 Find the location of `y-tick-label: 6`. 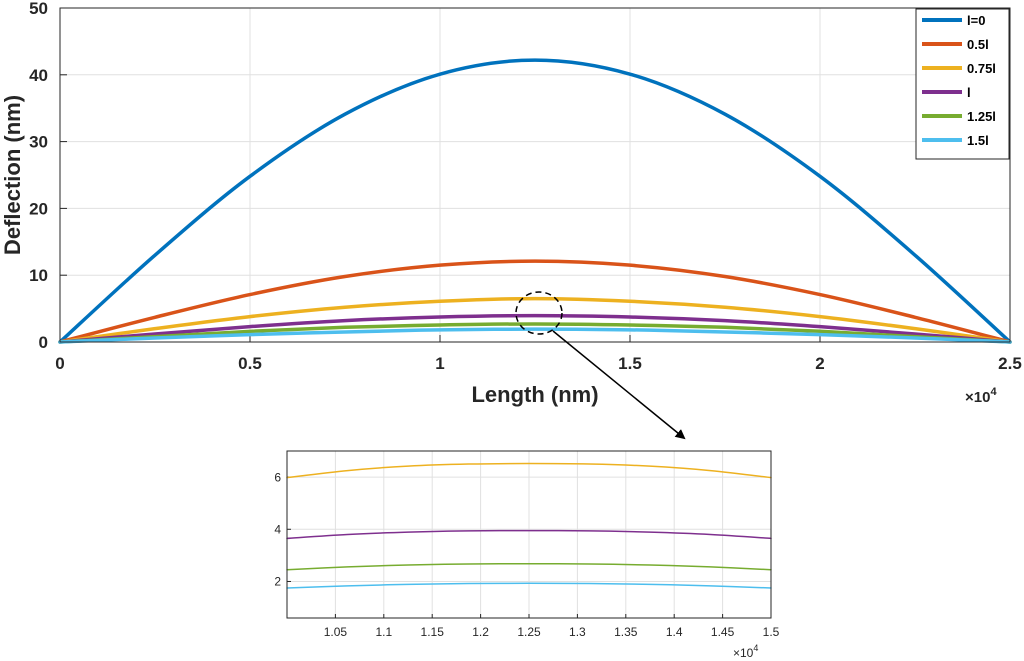

y-tick-label: 6 is located at coordinates (277, 477).